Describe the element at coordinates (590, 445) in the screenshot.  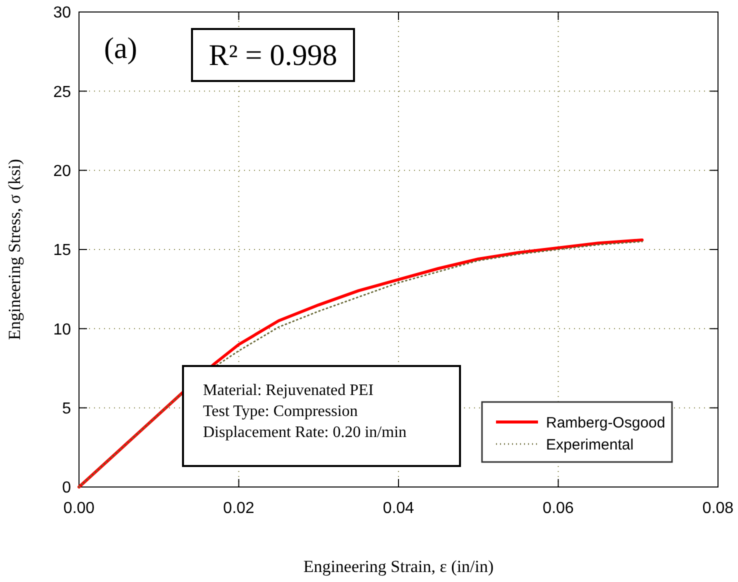
I see `legend-label: Experimental` at that location.